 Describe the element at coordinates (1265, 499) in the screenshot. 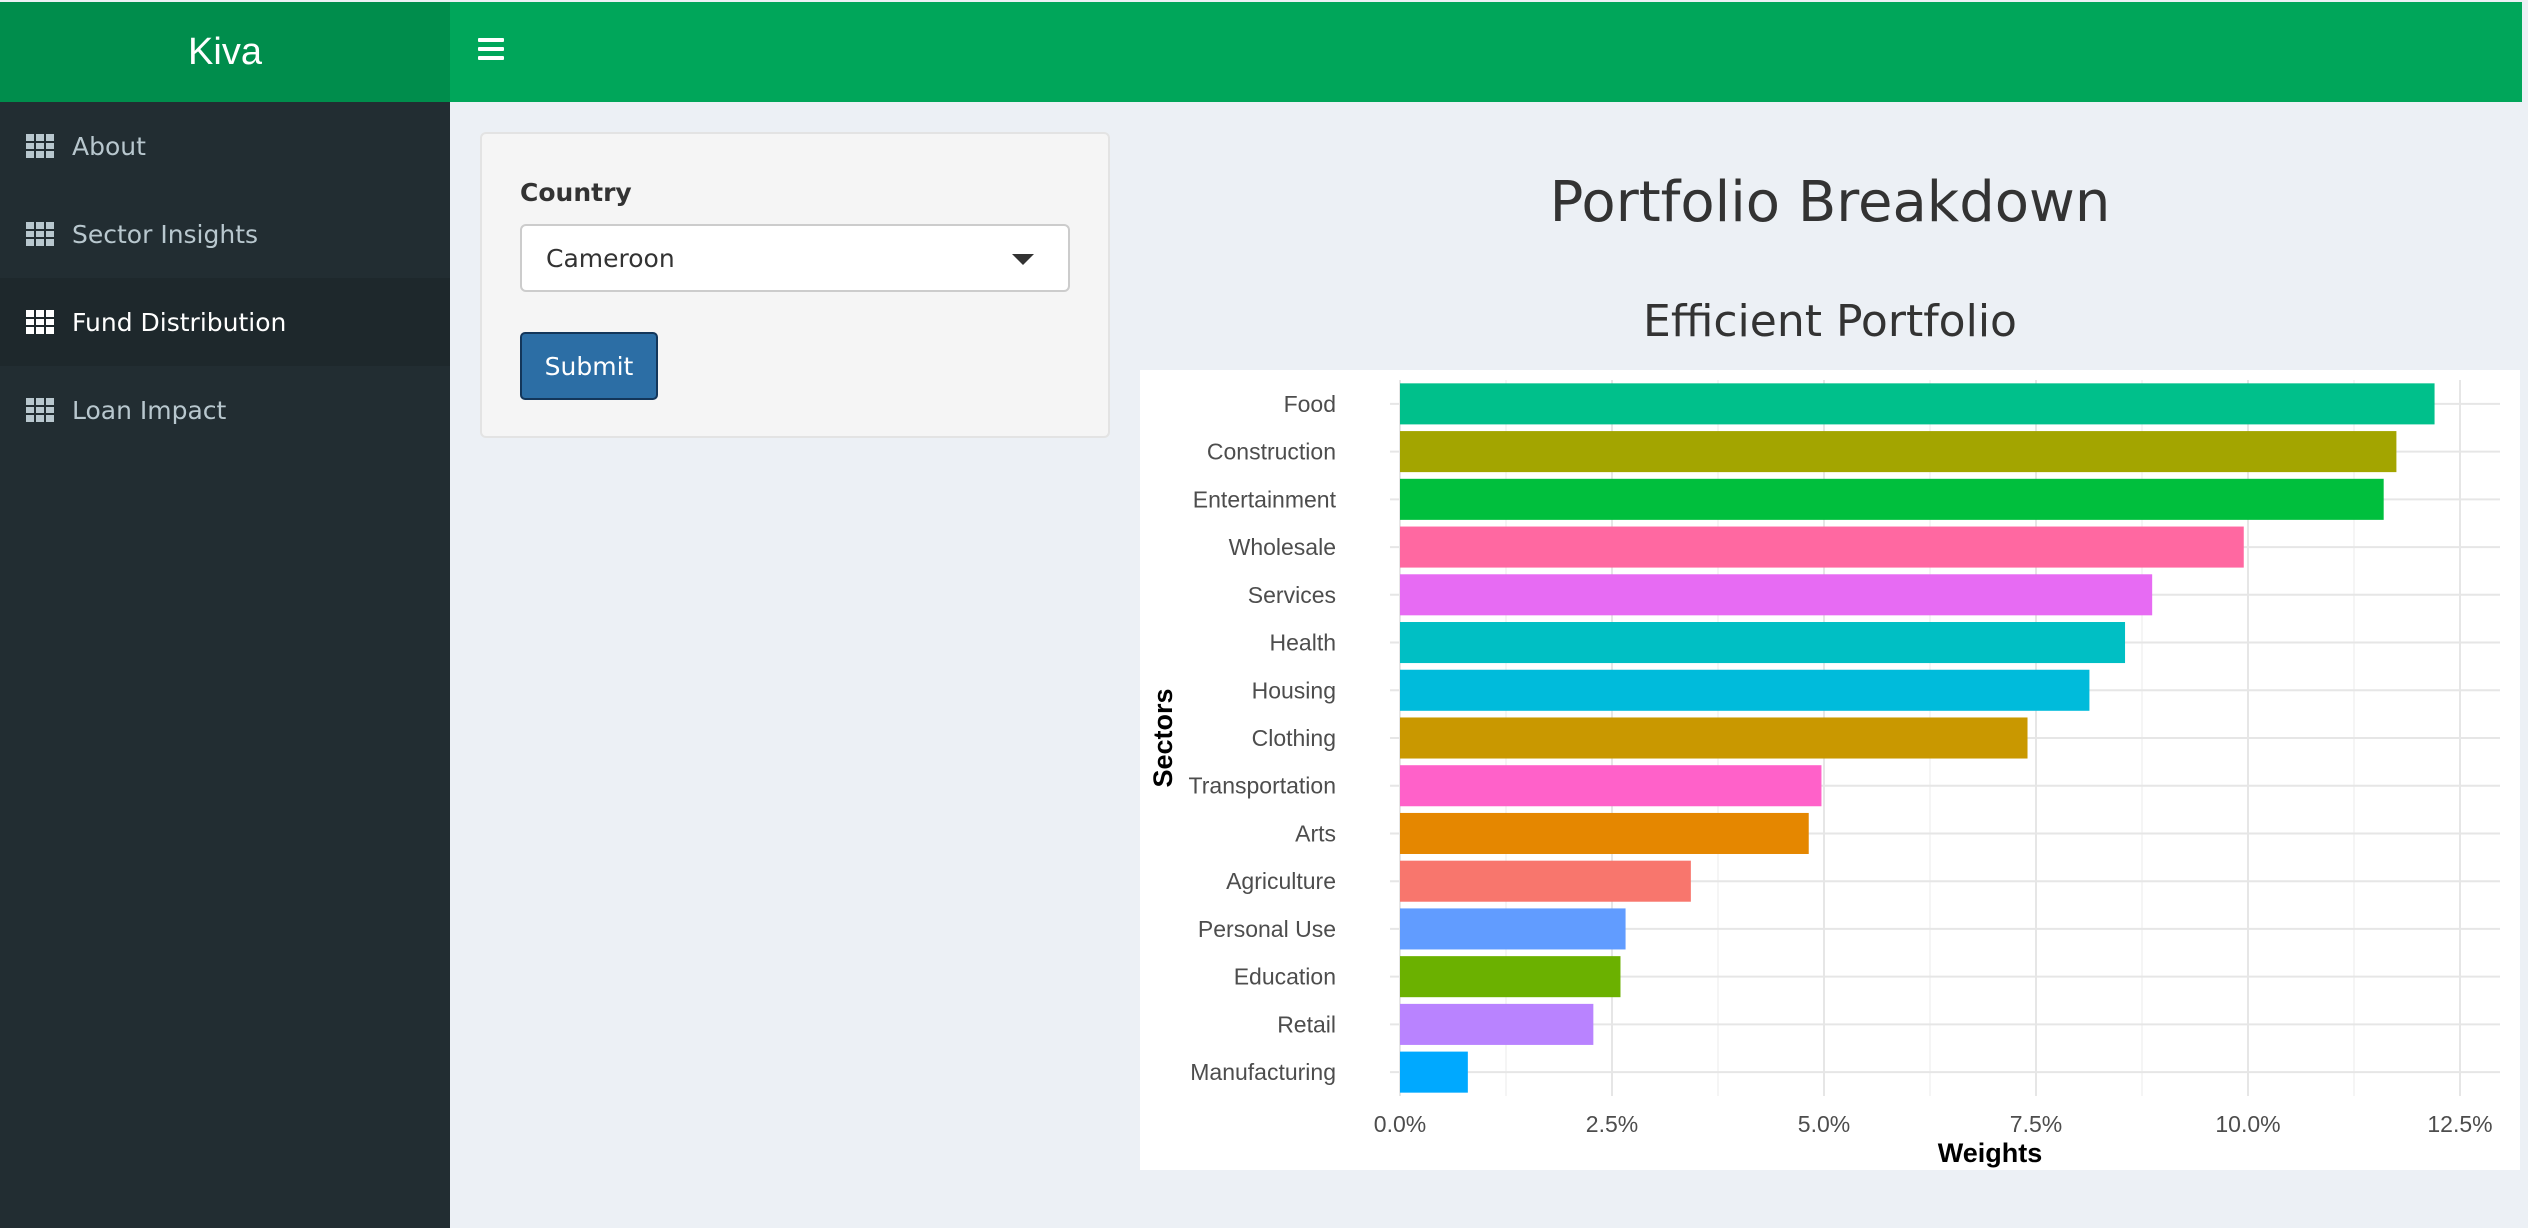

I see `y-tick-label: Entertainment` at that location.